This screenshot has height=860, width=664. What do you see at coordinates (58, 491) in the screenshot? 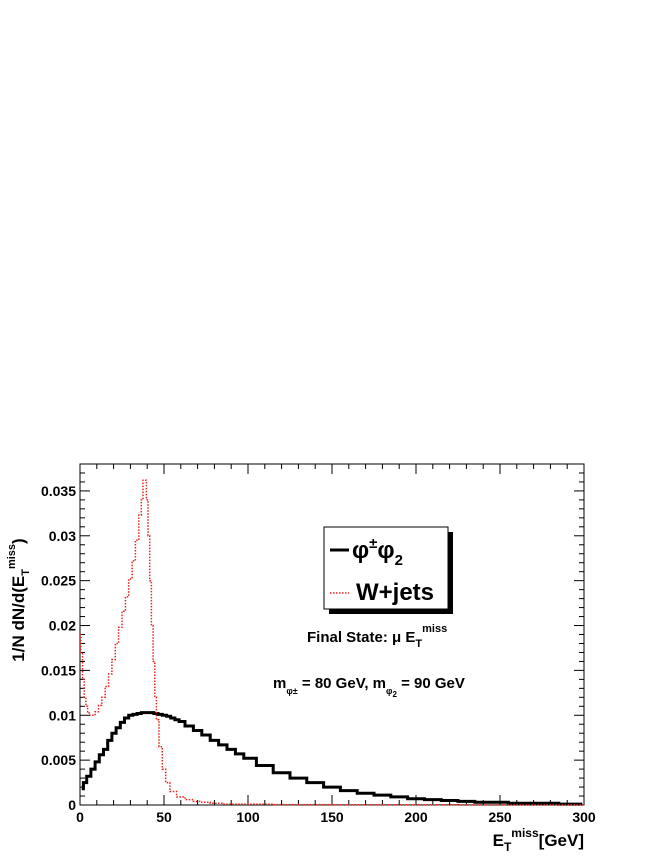
I see `y-tick-label: 0.035` at bounding box center [58, 491].